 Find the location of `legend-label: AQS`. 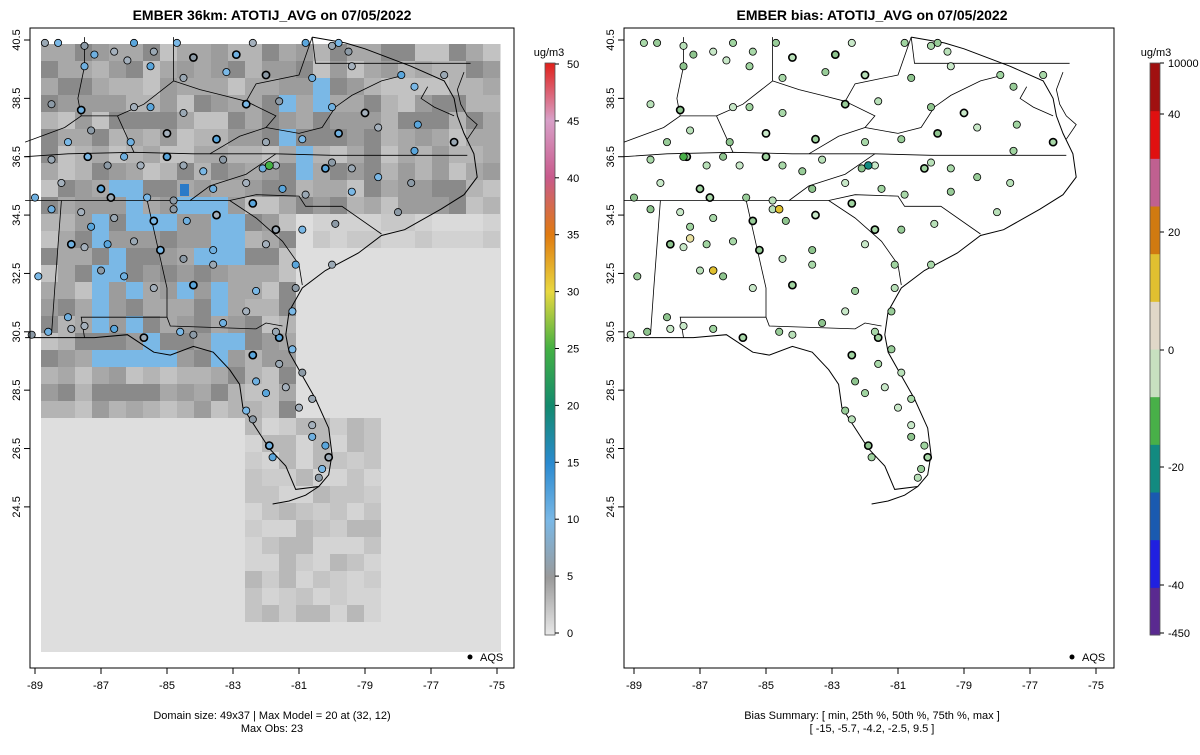

legend-label: AQS is located at coordinates (491, 658).